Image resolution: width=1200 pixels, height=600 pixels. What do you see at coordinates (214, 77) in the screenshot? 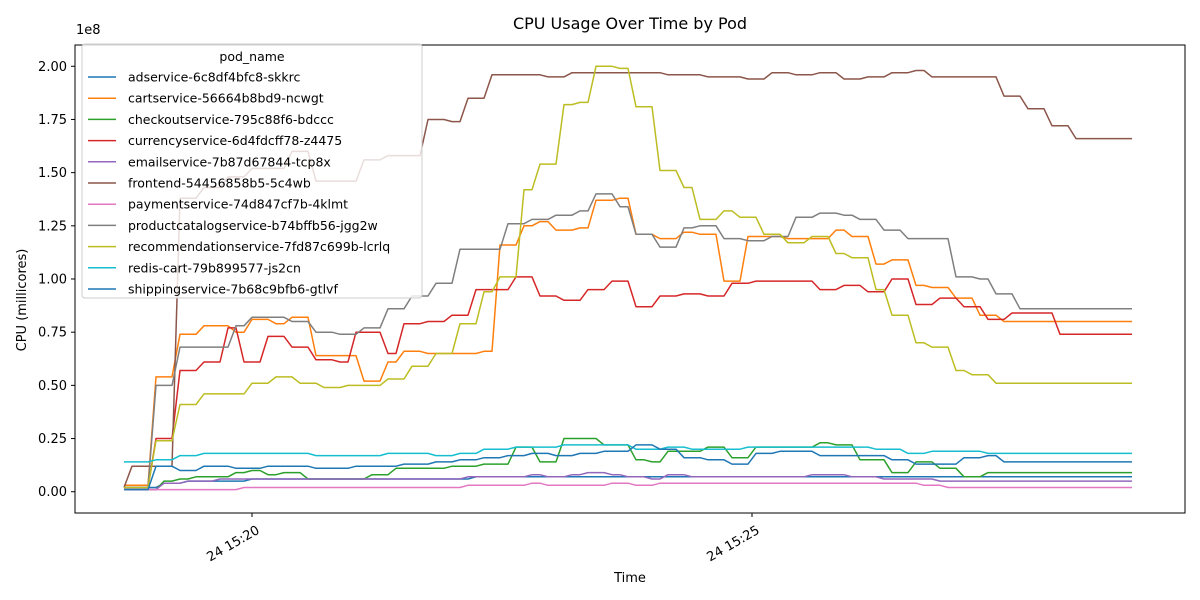
I see `legend-entry: adservice-6c8df4bfc8-skkrc` at bounding box center [214, 77].